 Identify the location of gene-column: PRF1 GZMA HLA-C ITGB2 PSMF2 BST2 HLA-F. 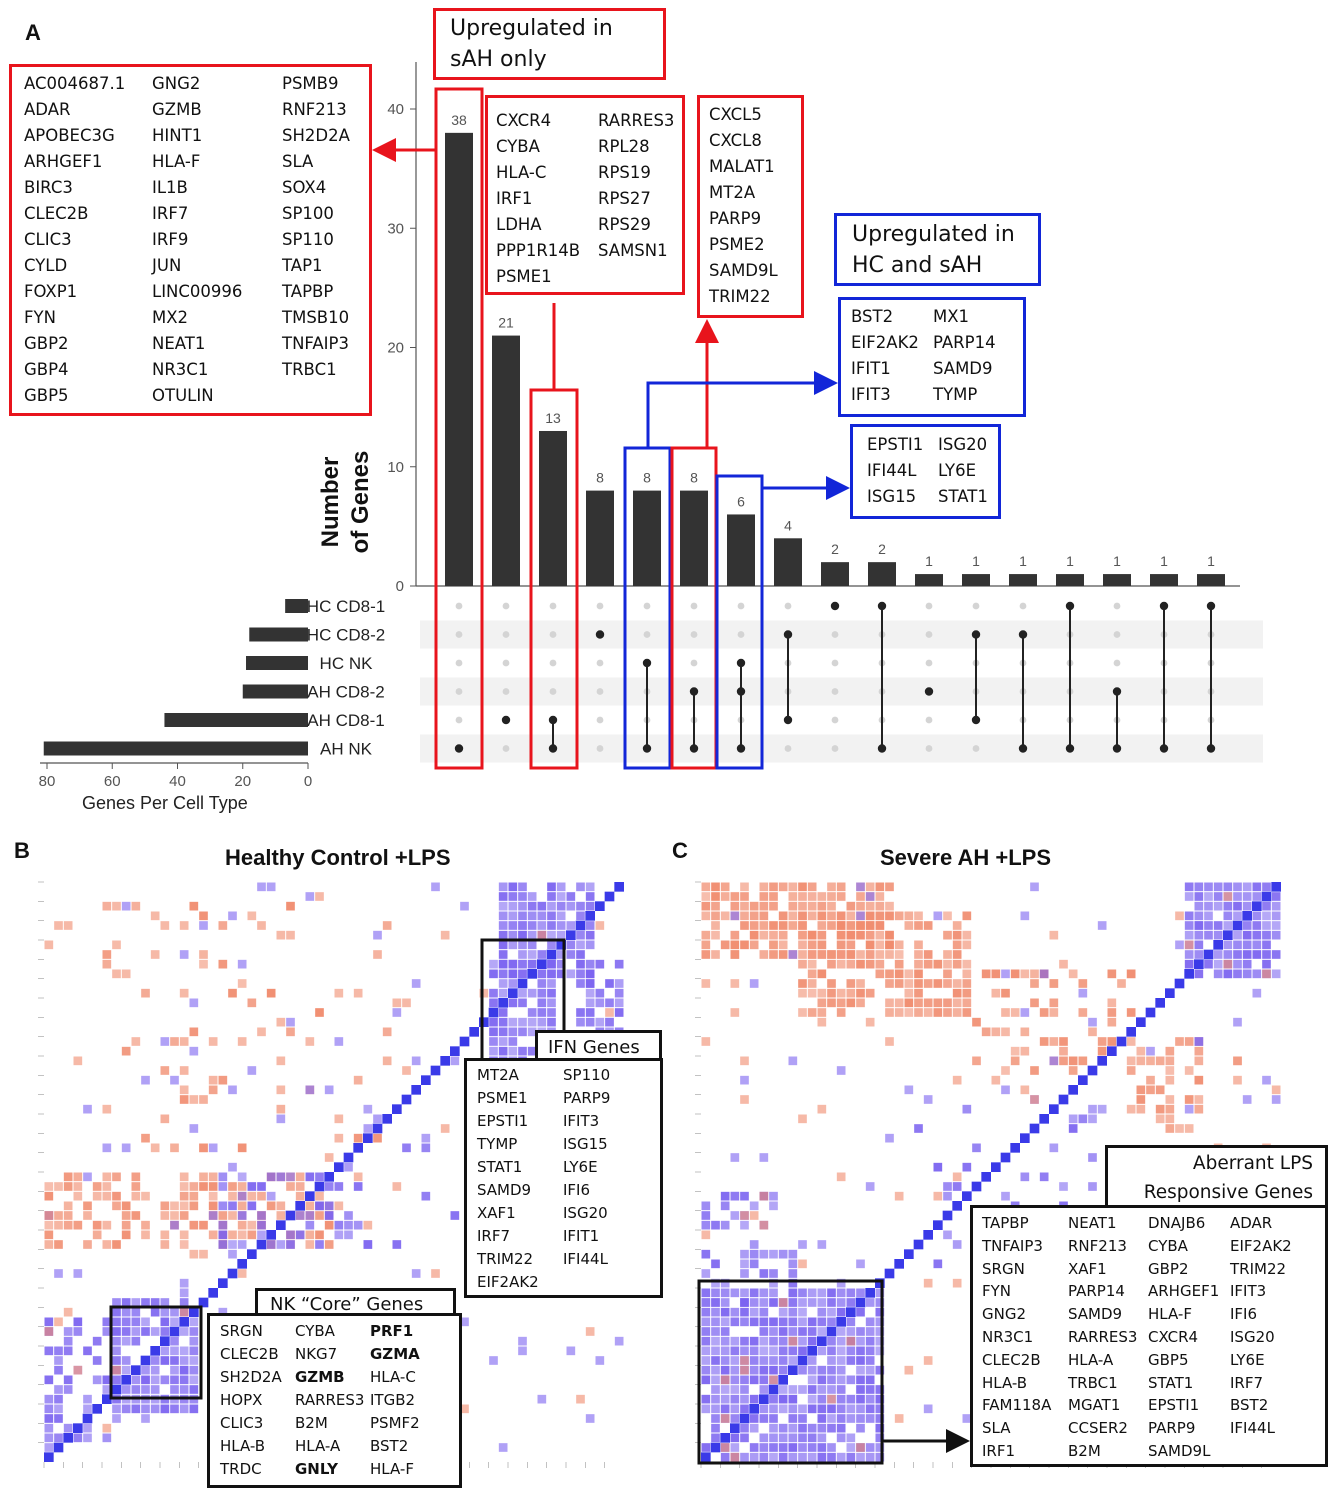
(395, 1400).